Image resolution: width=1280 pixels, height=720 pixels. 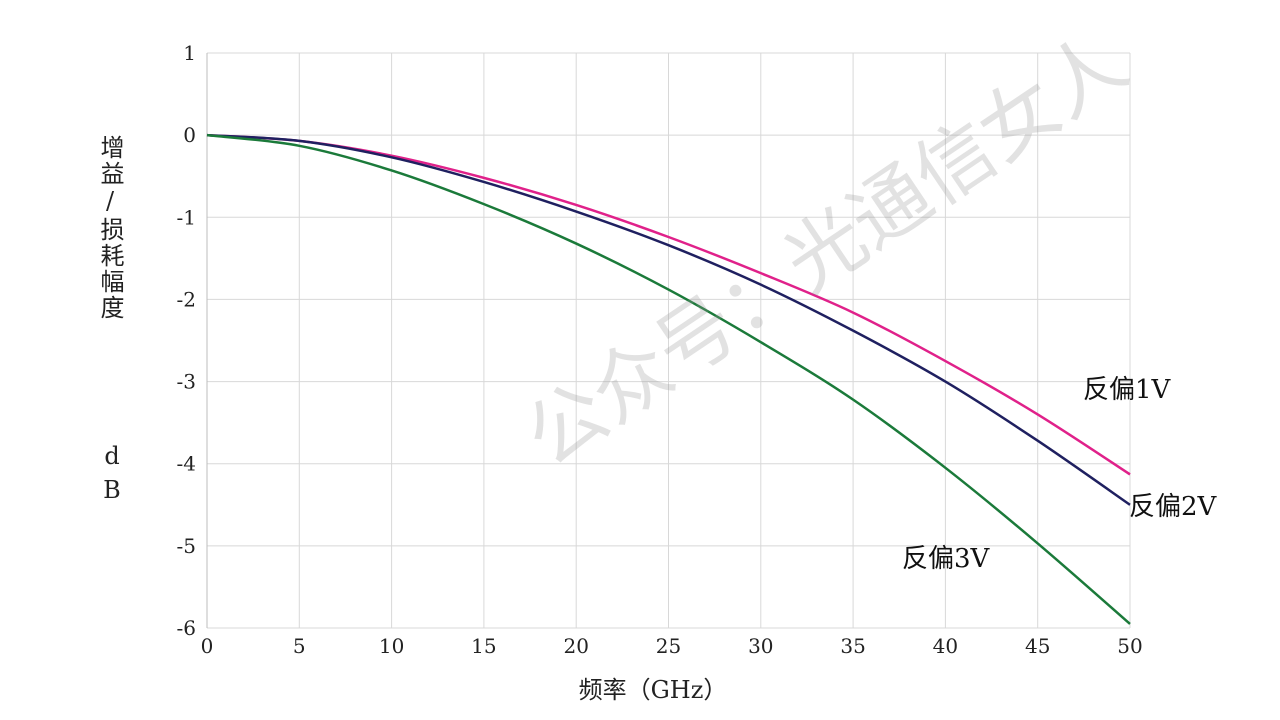 I want to click on y-tick-label: 0, so click(x=189, y=135).